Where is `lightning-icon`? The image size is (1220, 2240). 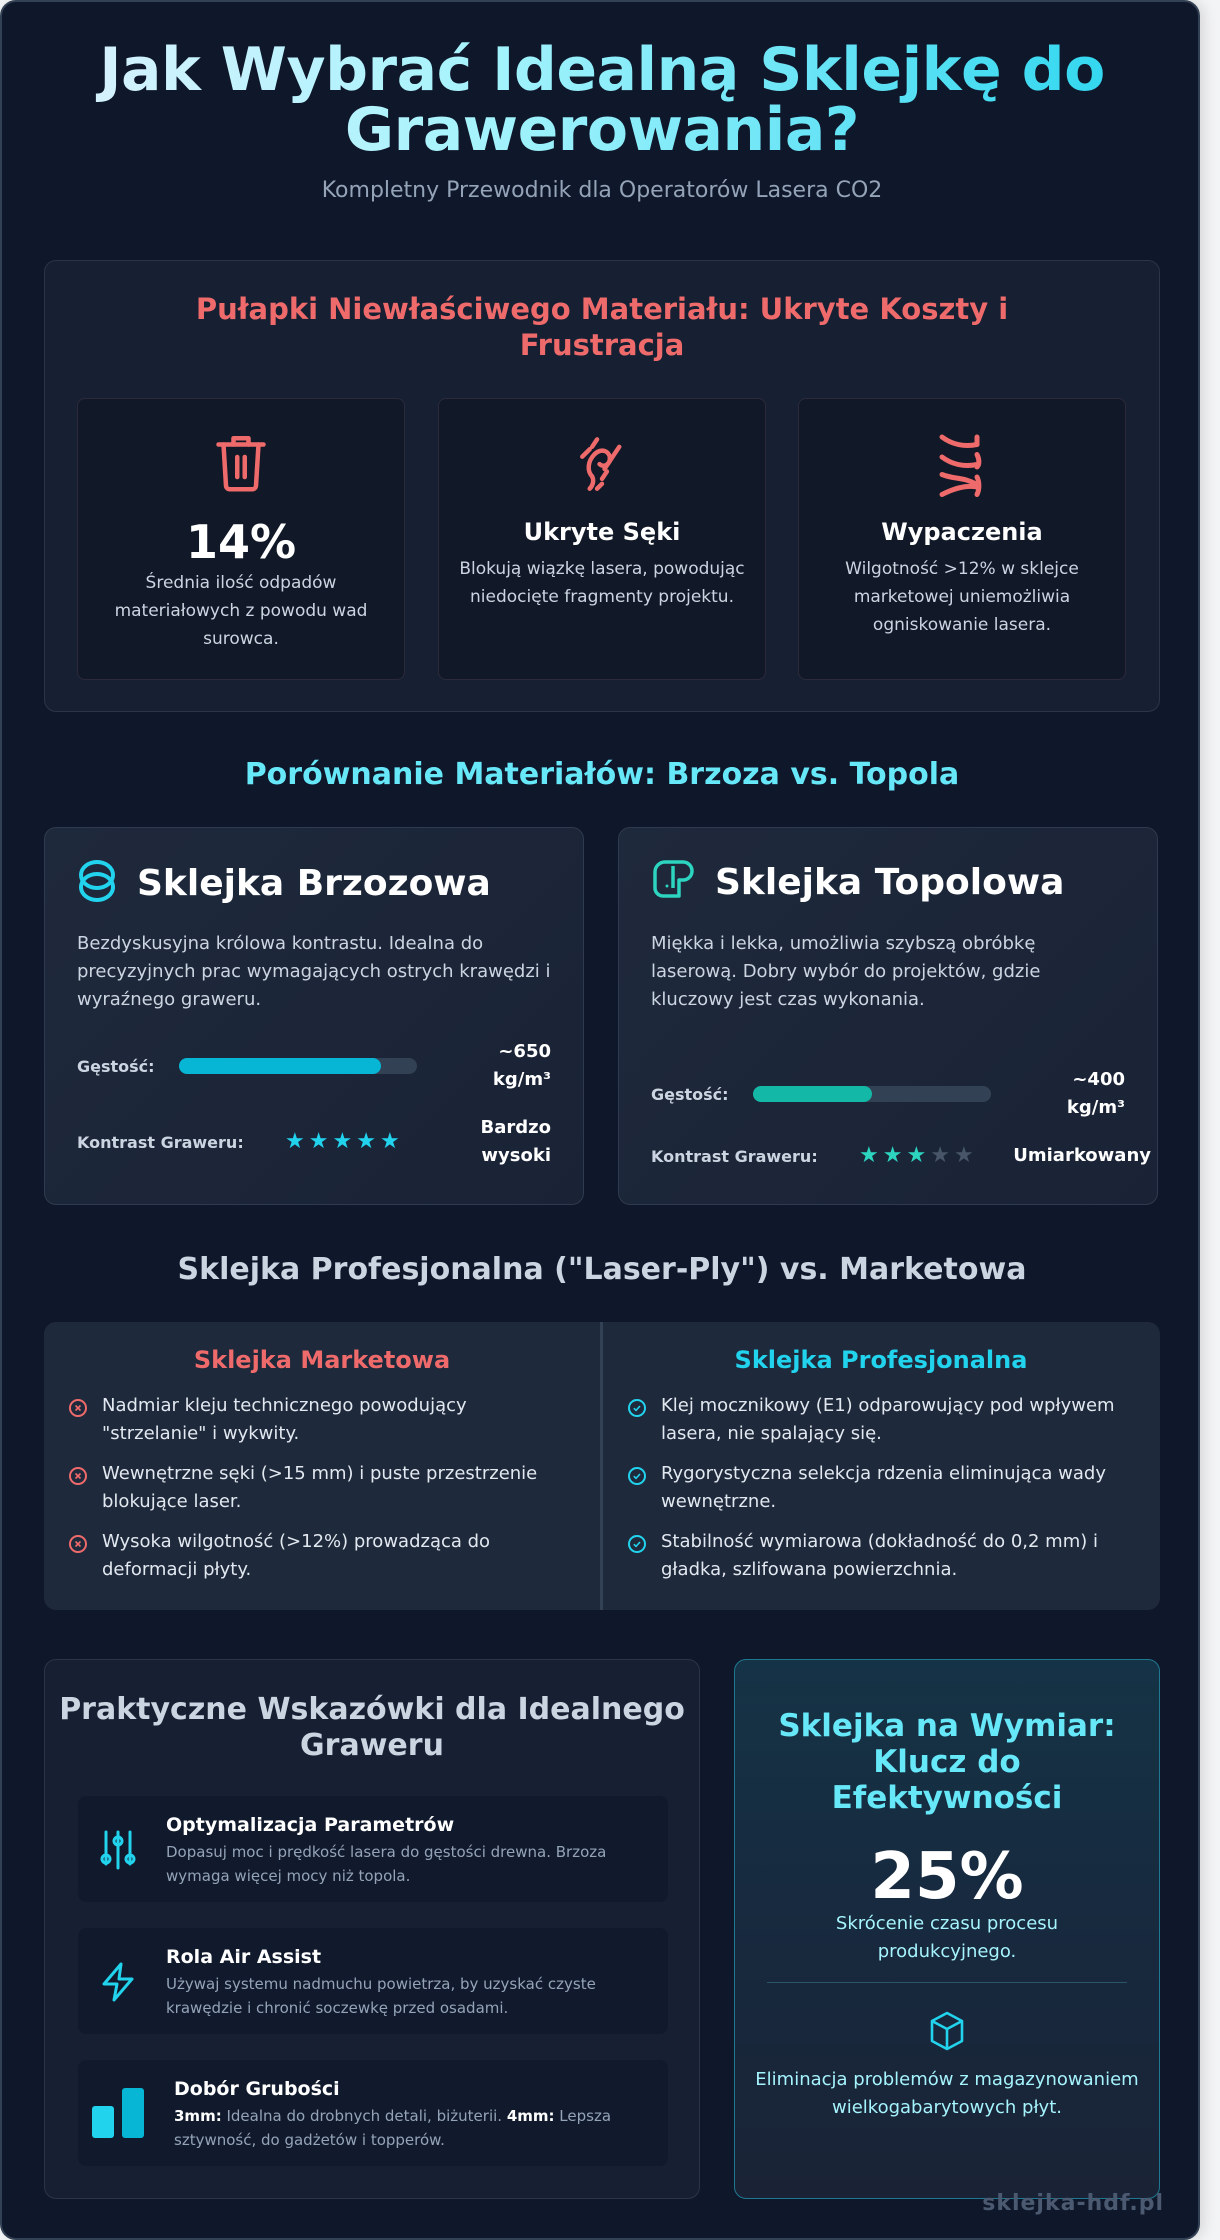
lightning-icon is located at coordinates (120, 1982).